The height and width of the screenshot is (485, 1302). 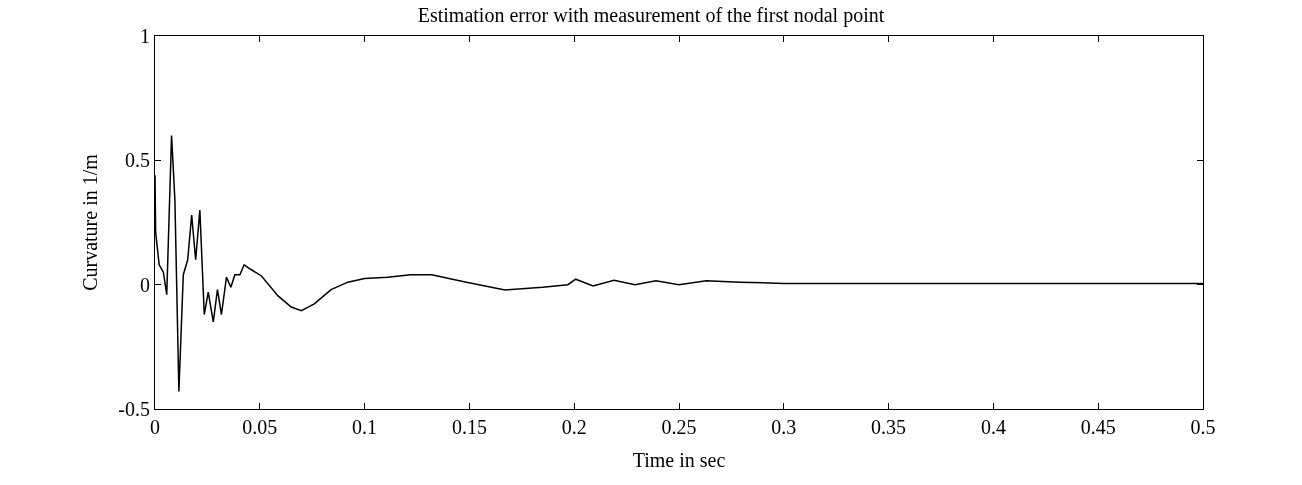 I want to click on x-tick-label: 0.15, so click(x=469, y=427).